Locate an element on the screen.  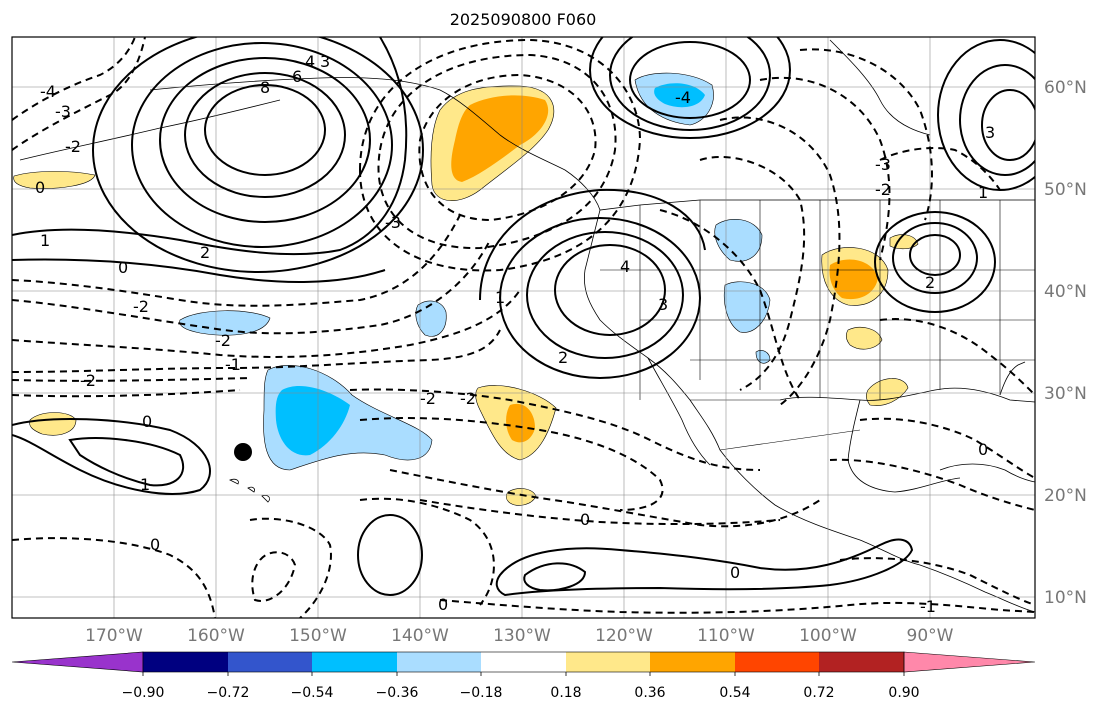
cb-label-090: 0.90 is located at coordinates (903, 693).